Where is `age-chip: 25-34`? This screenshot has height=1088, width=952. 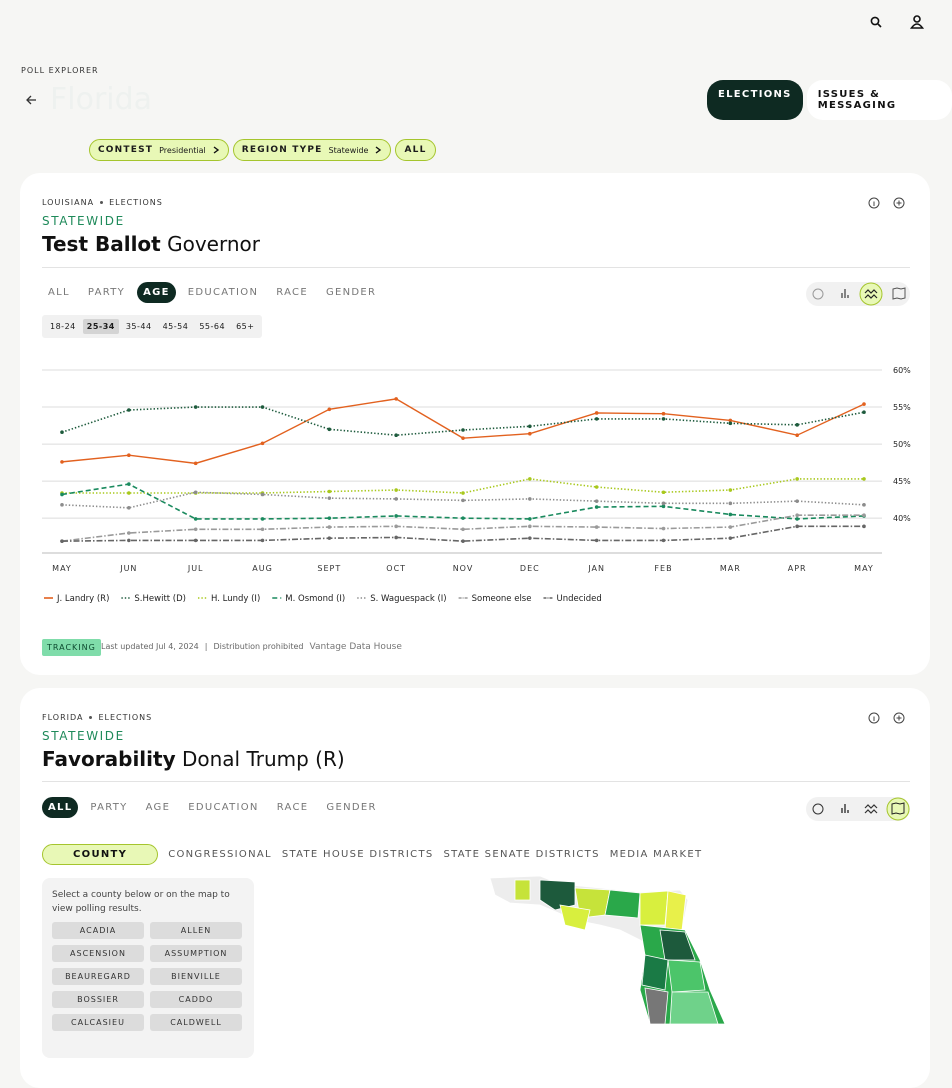 age-chip: 25-34 is located at coordinates (100, 326).